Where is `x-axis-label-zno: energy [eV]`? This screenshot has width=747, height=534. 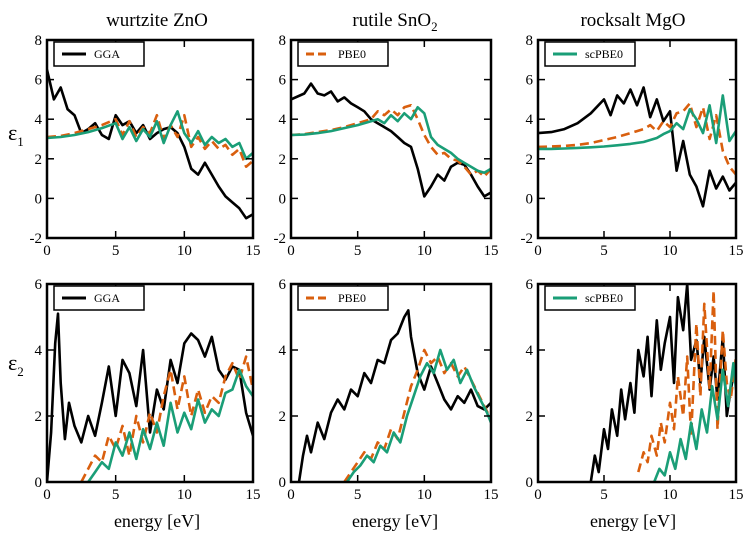
x-axis-label-zno: energy [eV] is located at coordinates (157, 521).